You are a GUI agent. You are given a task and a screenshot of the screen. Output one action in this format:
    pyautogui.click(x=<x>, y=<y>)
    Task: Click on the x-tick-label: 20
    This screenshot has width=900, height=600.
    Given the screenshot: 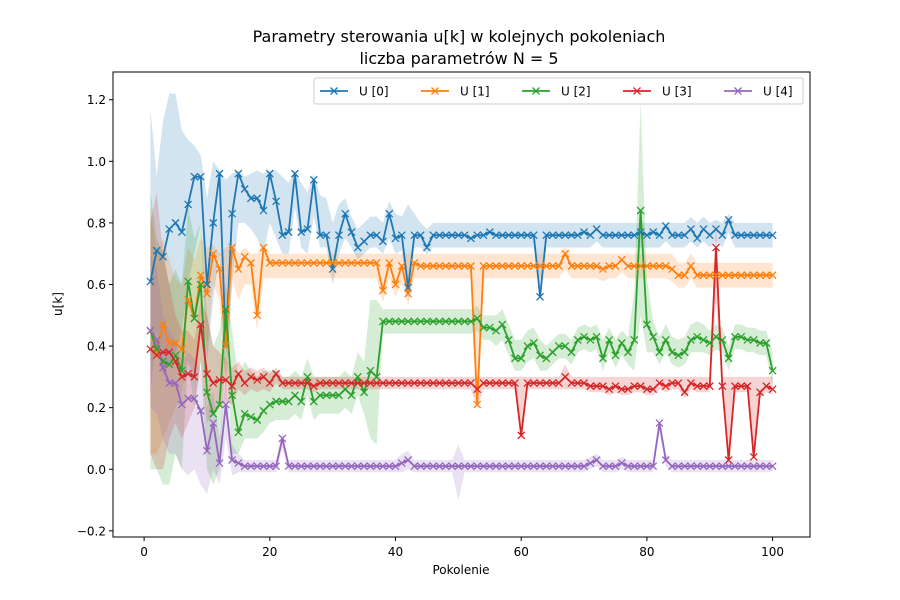 What is the action you would take?
    pyautogui.click(x=269, y=552)
    